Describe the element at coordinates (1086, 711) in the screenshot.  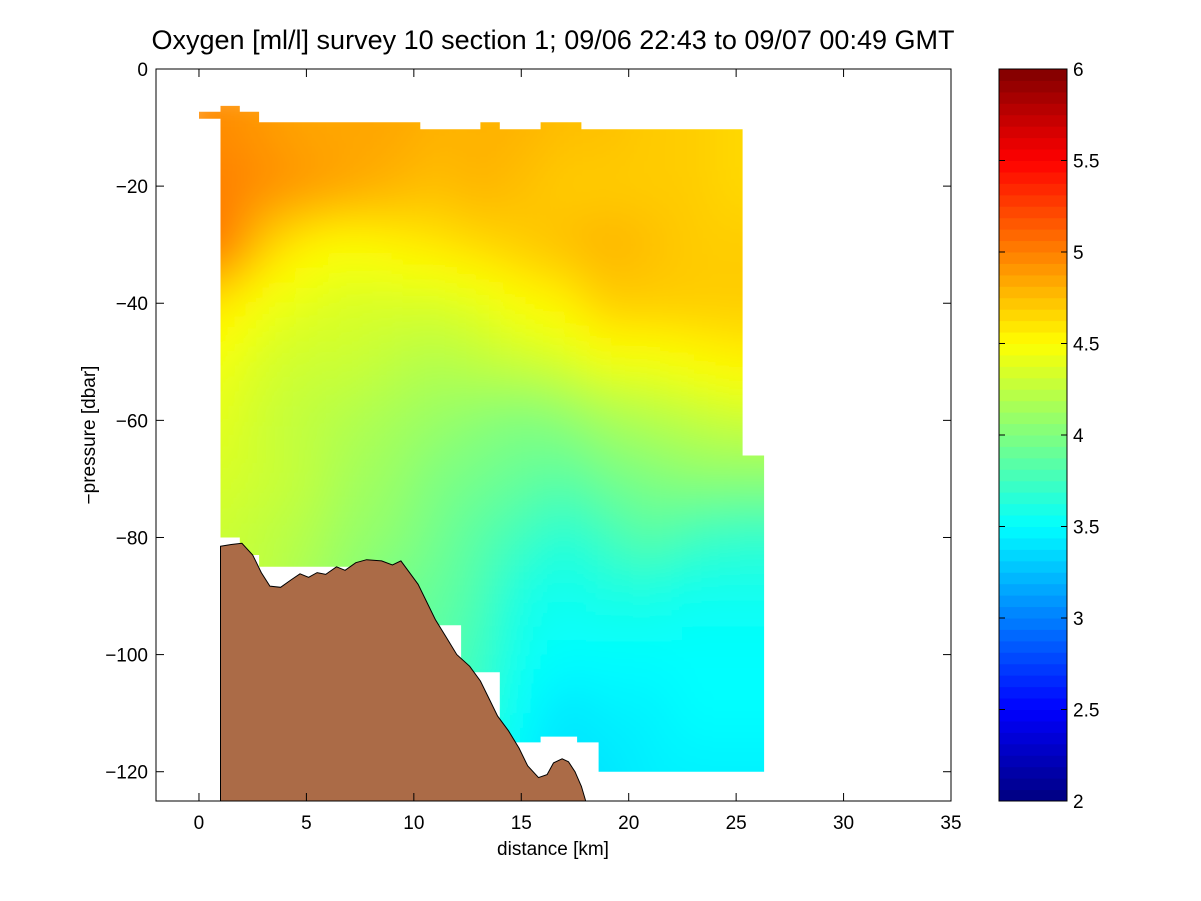
I see `colorbar-tick-label: 2.5` at that location.